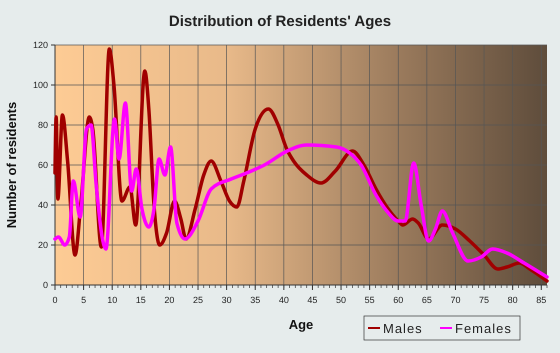 The height and width of the screenshot is (353, 560). I want to click on x-tick-label: 0, so click(55, 300).